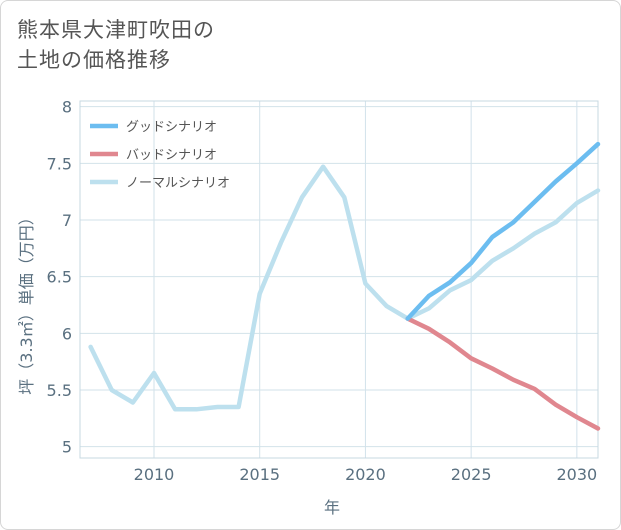  I want to click on x-tick-label: 2025, so click(471, 474).